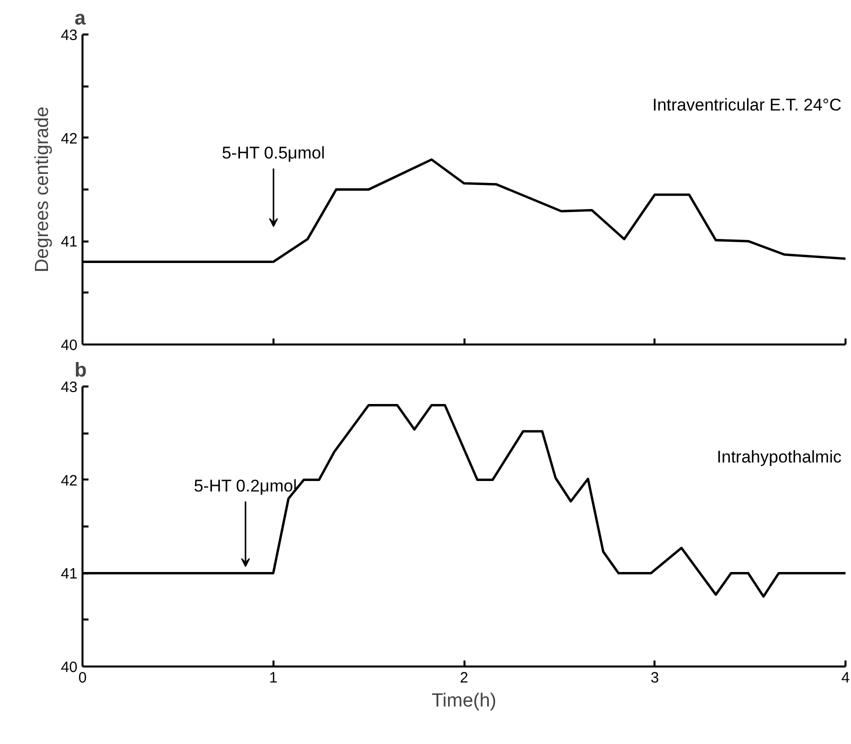 The image size is (851, 744). Describe the element at coordinates (464, 701) in the screenshot. I see `x-axis-title: Time(h)` at that location.